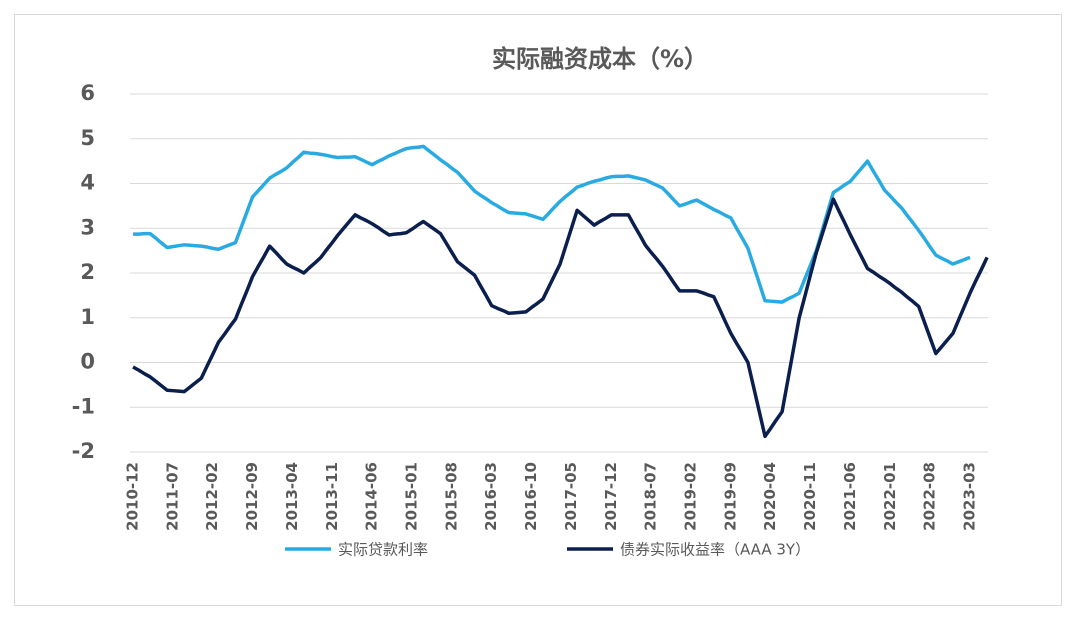 The image size is (1080, 622). Describe the element at coordinates (715, 550) in the screenshot. I see `legend-label: 债券实际收益率（AAA 3Y）` at that location.